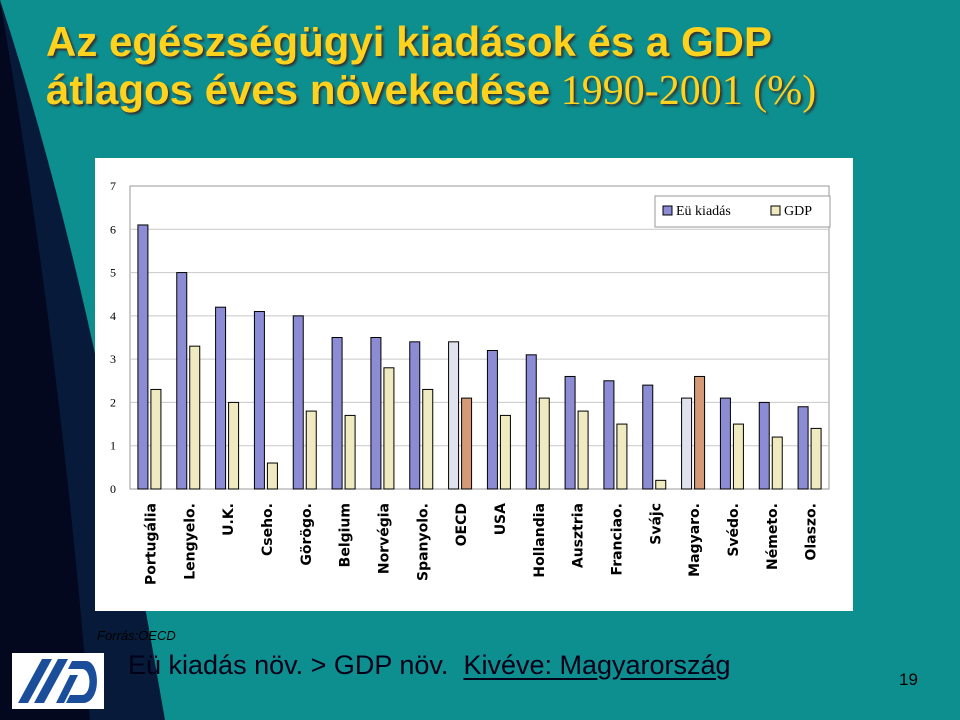 The width and height of the screenshot is (960, 720). I want to click on x-tick-label-1: Lengyelo., so click(190, 541).